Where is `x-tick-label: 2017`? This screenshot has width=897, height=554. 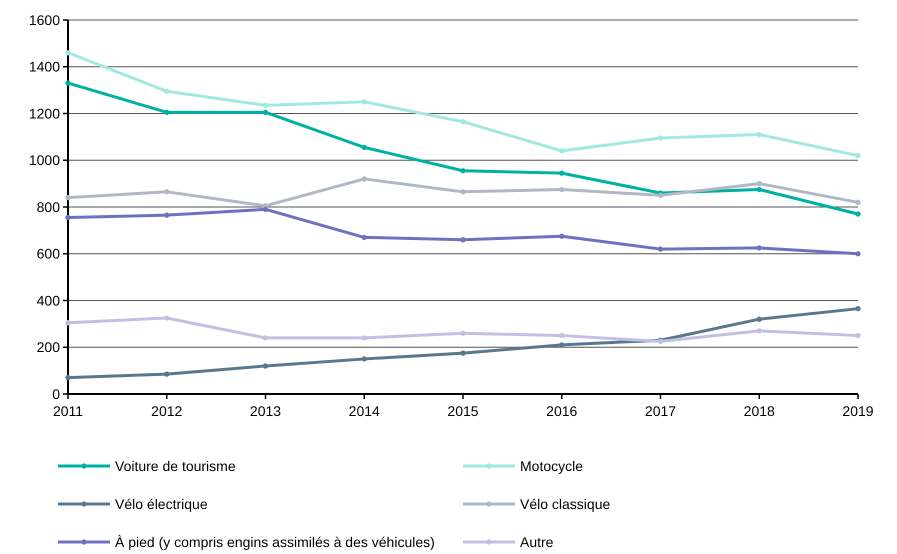
x-tick-label: 2017 is located at coordinates (660, 411).